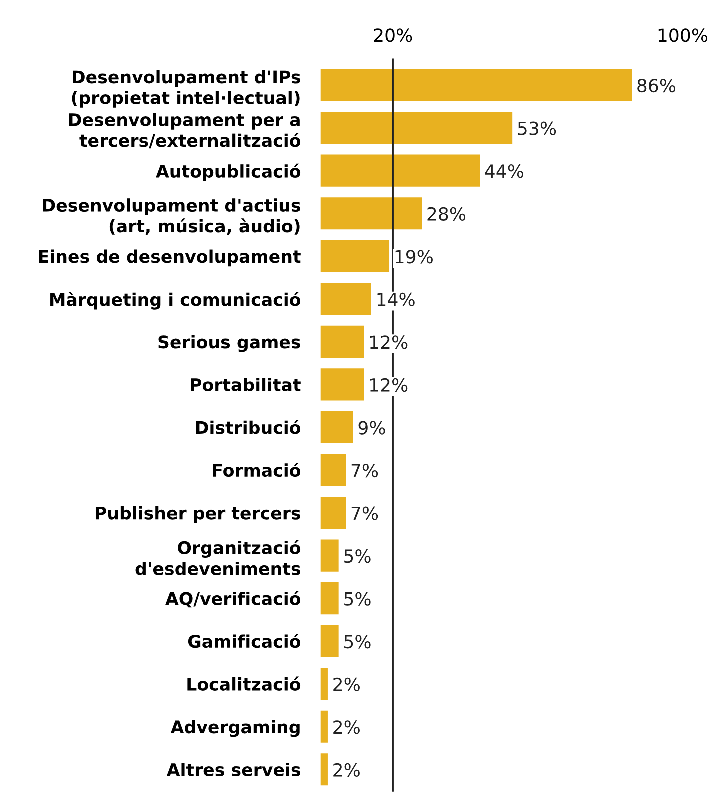  What do you see at coordinates (657, 86) in the screenshot?
I see `data-label: 86%` at bounding box center [657, 86].